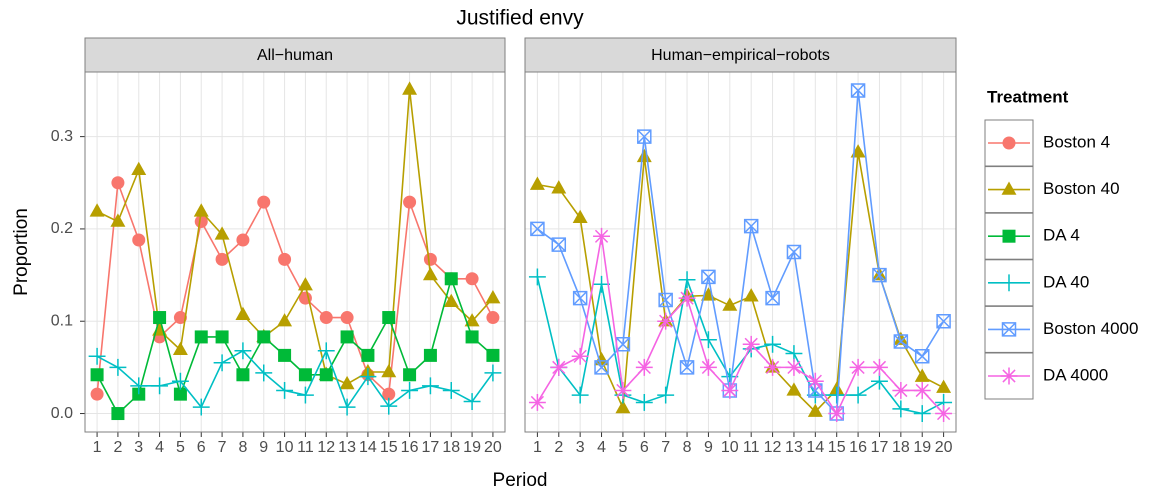 This screenshot has width=1171, height=498. I want to click on legend-label: DA 4, so click(1061, 235).